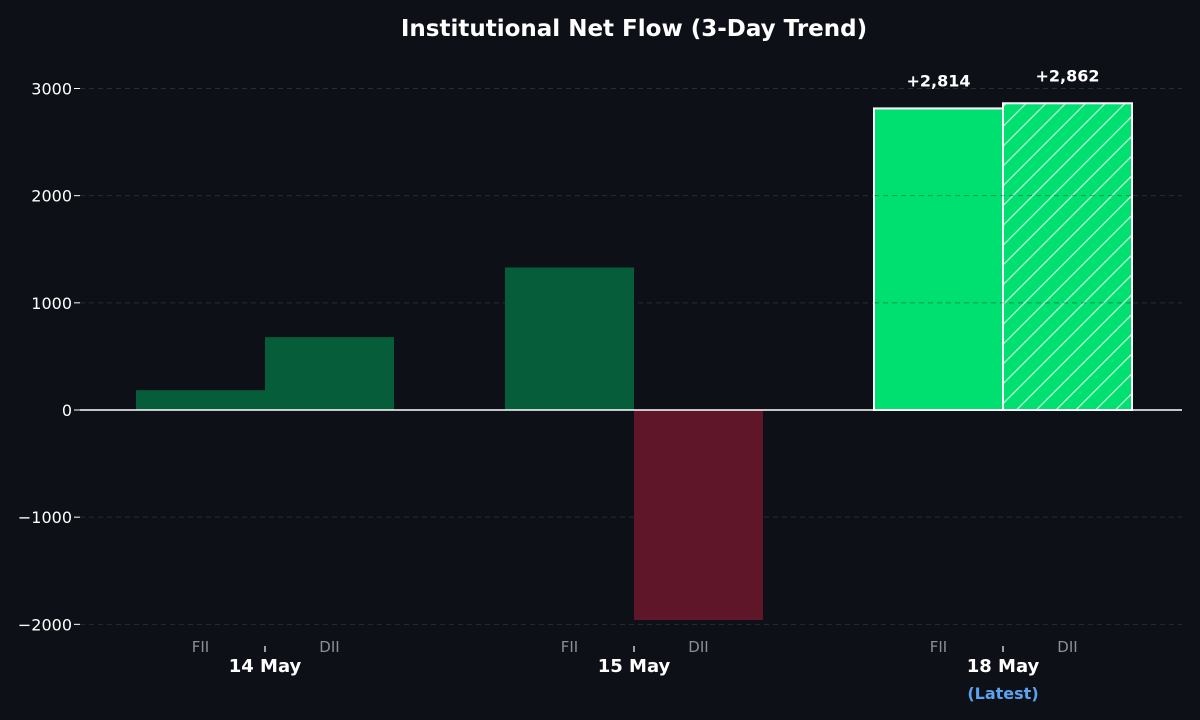  Describe the element at coordinates (200, 400) in the screenshot. I see `bar-fii-14-may` at that location.